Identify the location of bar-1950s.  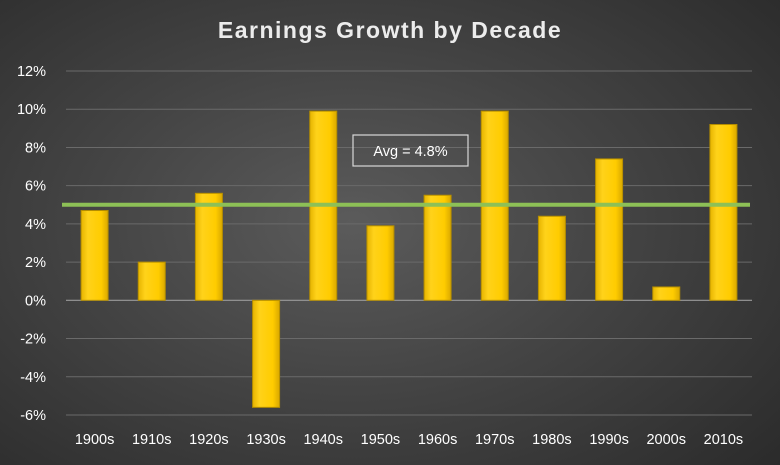
(380, 263).